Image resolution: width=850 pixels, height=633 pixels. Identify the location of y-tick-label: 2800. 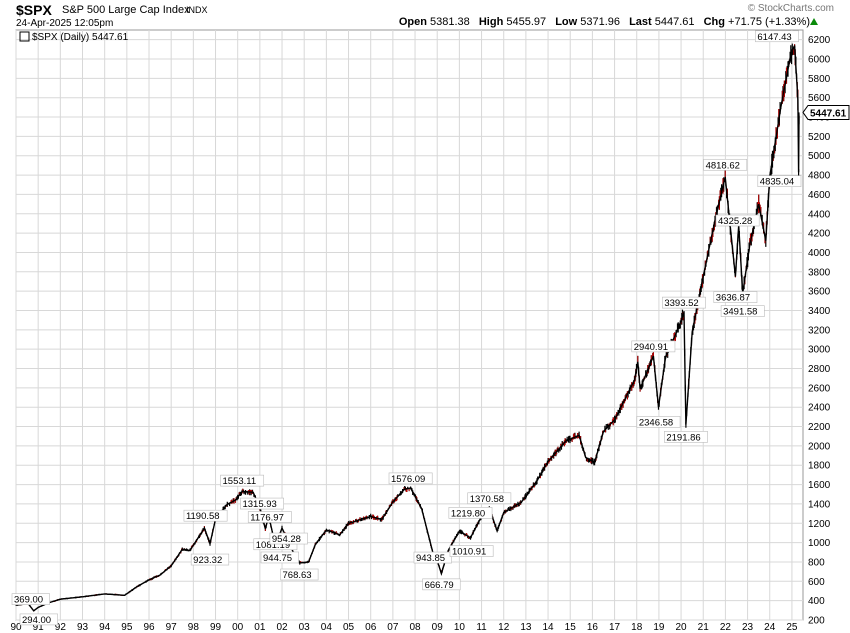
(819, 369).